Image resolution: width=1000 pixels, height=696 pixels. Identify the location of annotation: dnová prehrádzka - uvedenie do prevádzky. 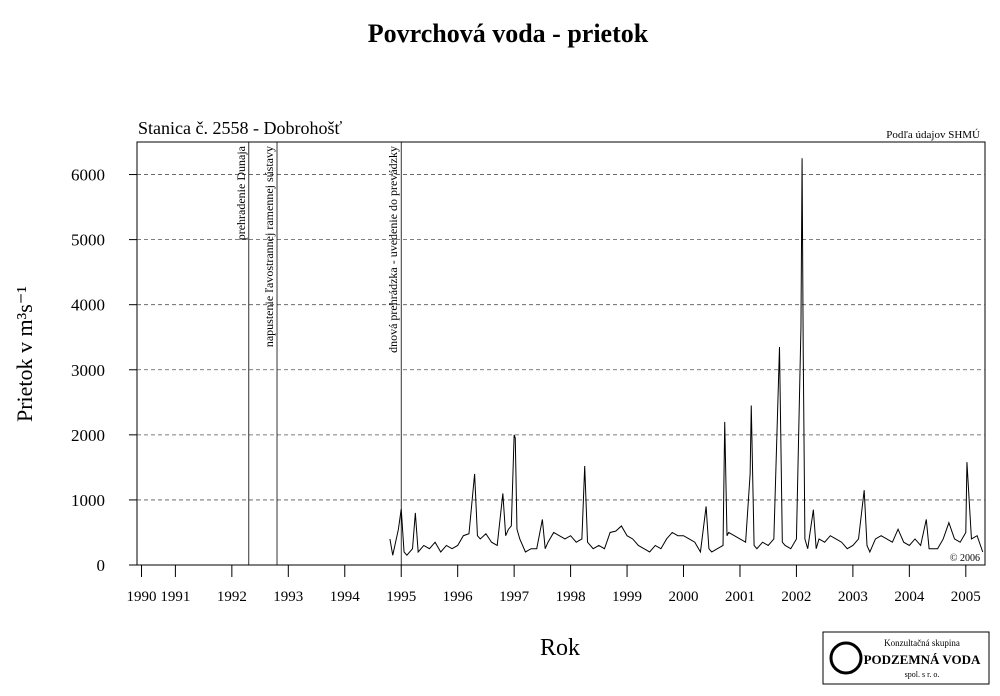
(393, 249).